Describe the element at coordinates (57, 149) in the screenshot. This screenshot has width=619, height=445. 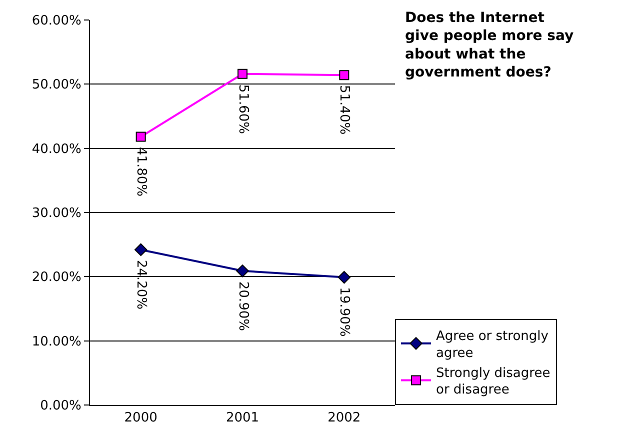
I see `y-tick-label: 40.00%` at that location.